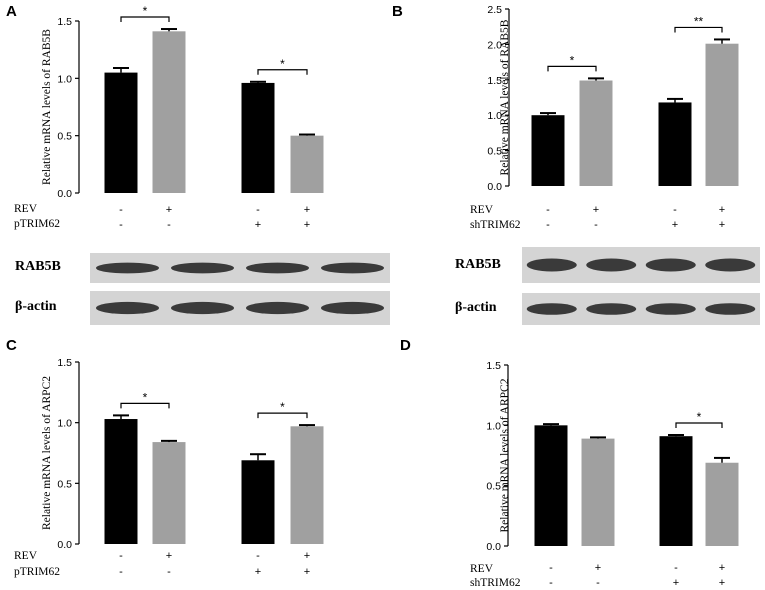  Describe the element at coordinates (64, 363) in the screenshot. I see `panel-c-y-tick-label: 1.5` at that location.